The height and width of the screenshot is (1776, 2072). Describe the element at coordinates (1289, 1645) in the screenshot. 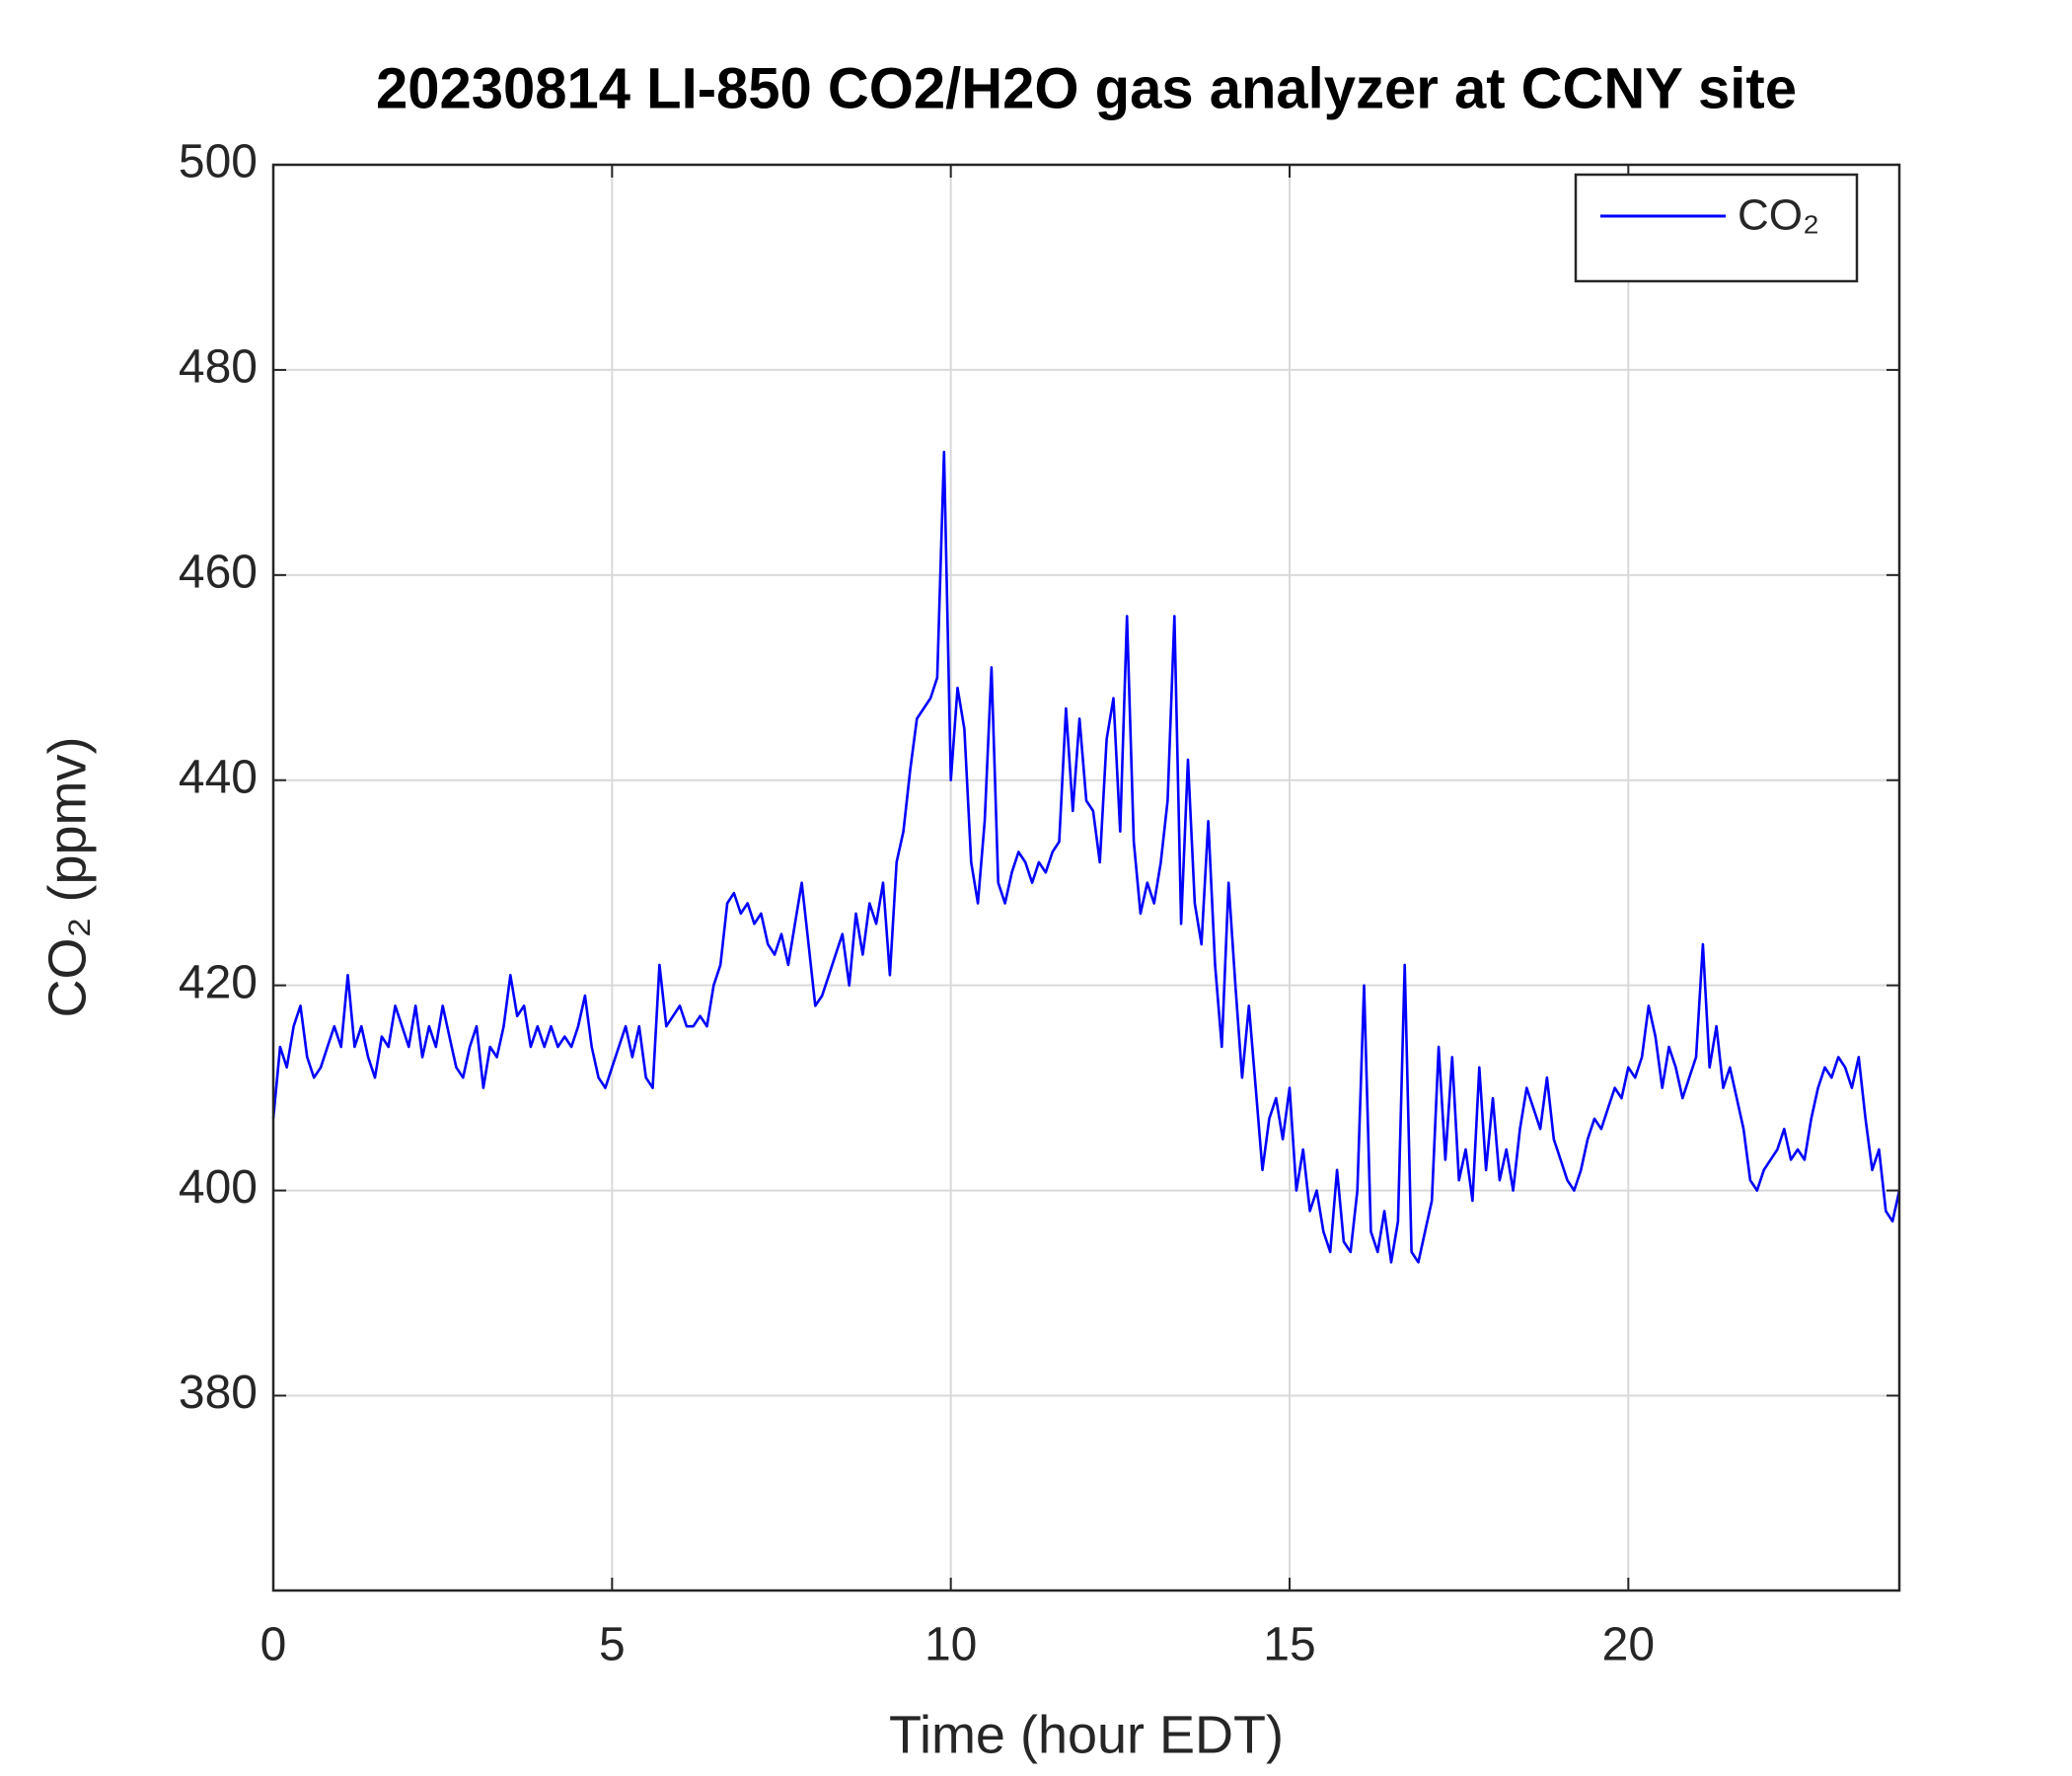

I see `x-tick-label: 15` at that location.